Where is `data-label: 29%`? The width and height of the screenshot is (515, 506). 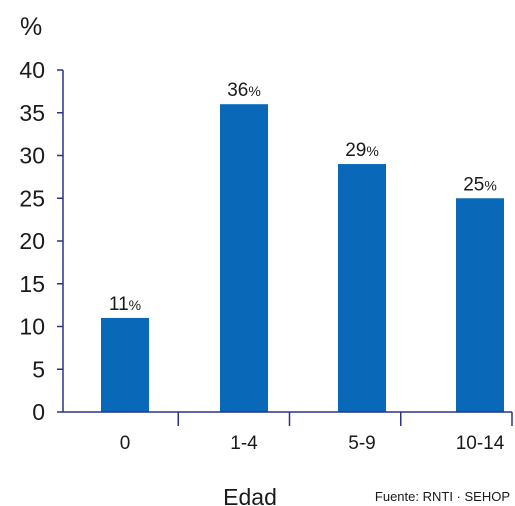 data-label: 29% is located at coordinates (362, 150).